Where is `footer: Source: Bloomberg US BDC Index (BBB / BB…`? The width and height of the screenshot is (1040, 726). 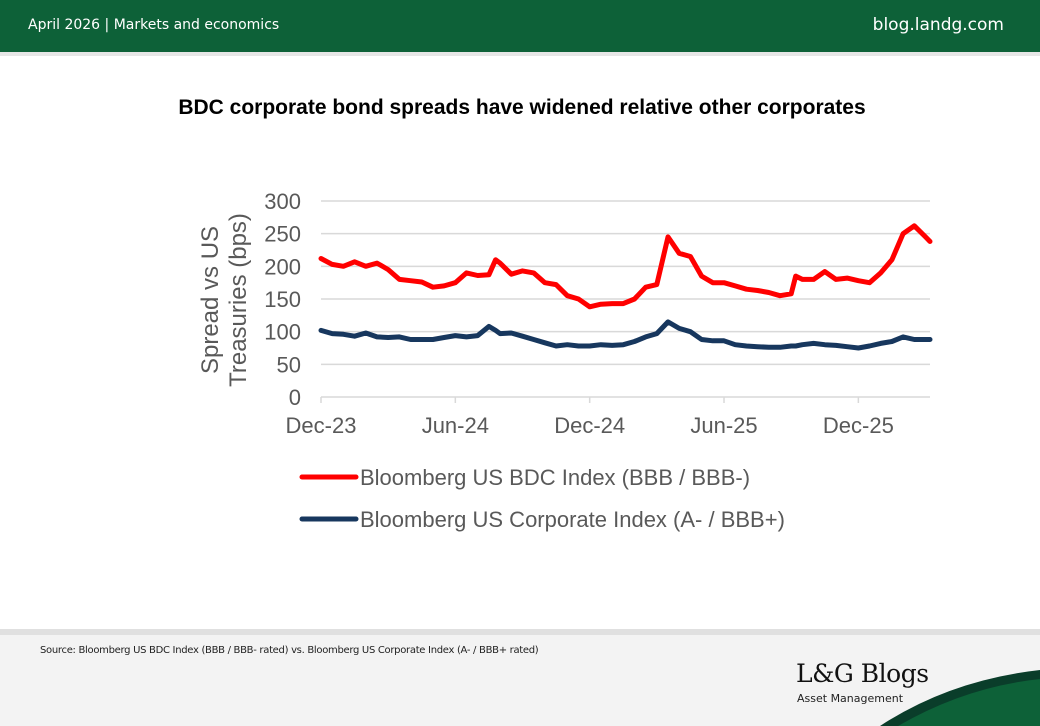 footer: Source: Bloomberg US BDC Index (BBB / BB… is located at coordinates (520, 677).